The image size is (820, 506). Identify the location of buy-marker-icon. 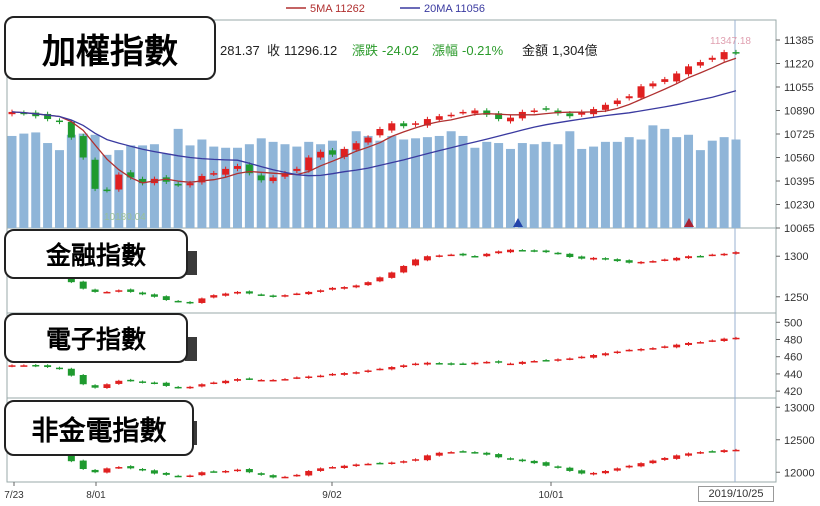
(518, 222).